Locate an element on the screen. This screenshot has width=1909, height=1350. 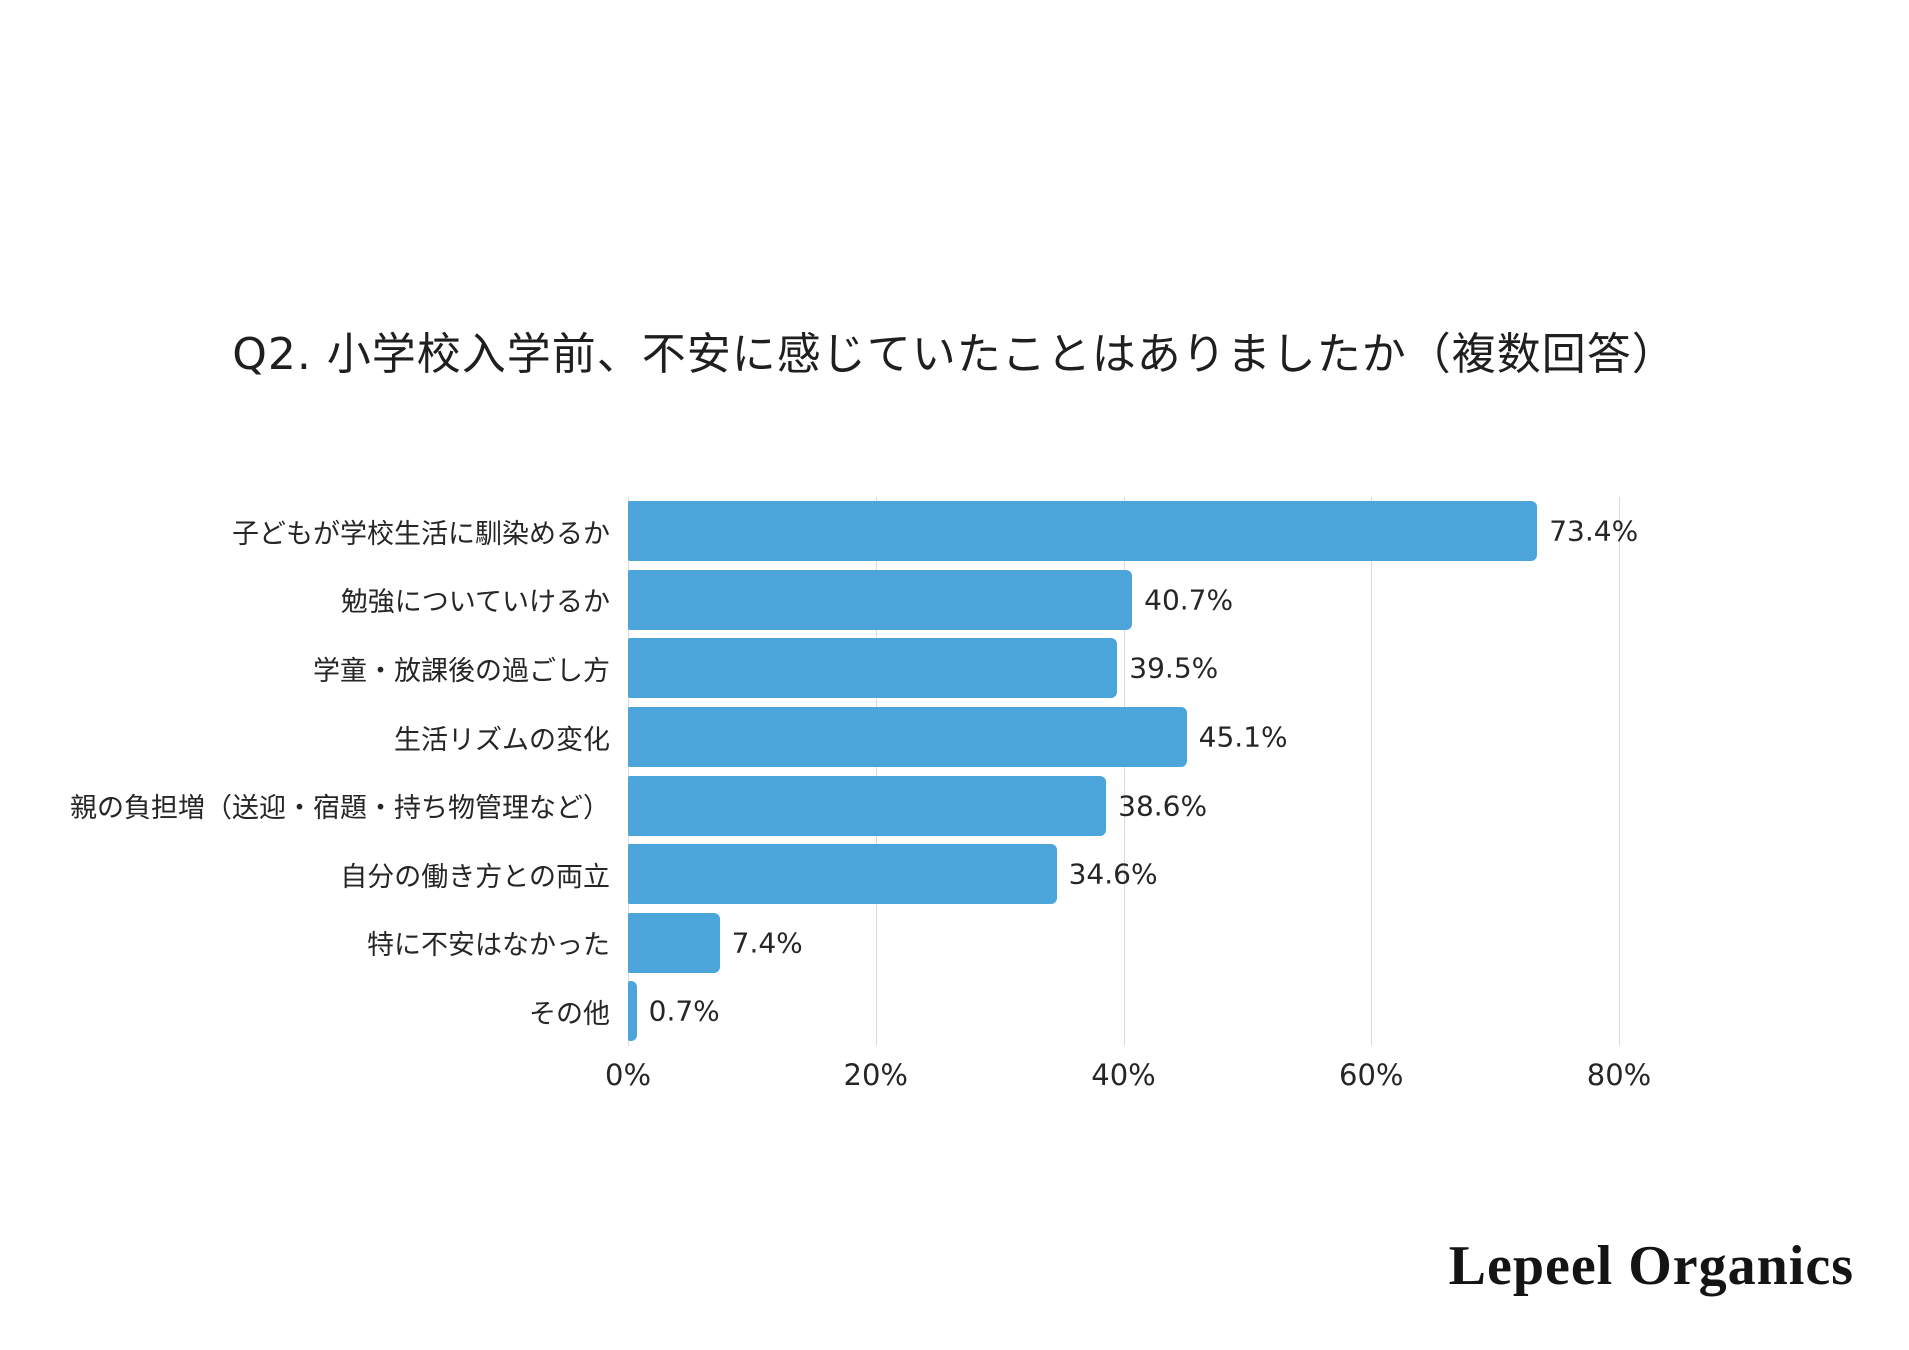
category-label: その他 is located at coordinates (569, 1014).